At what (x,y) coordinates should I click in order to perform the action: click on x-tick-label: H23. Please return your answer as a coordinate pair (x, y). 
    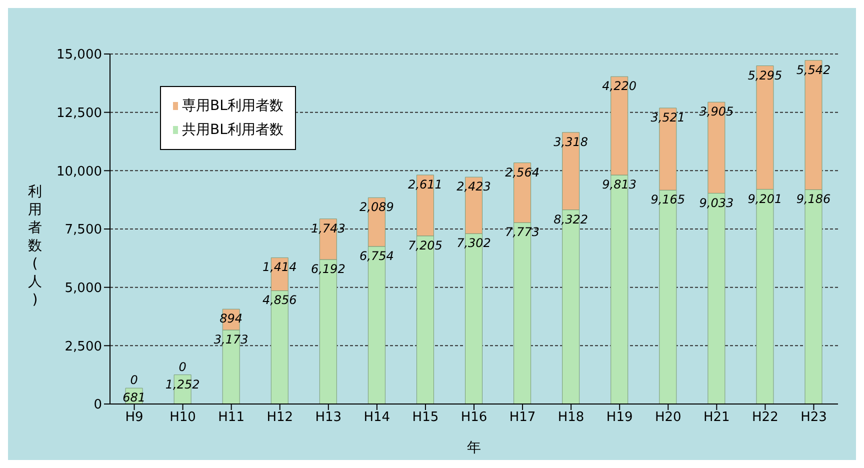
    Looking at the image, I should click on (813, 418).